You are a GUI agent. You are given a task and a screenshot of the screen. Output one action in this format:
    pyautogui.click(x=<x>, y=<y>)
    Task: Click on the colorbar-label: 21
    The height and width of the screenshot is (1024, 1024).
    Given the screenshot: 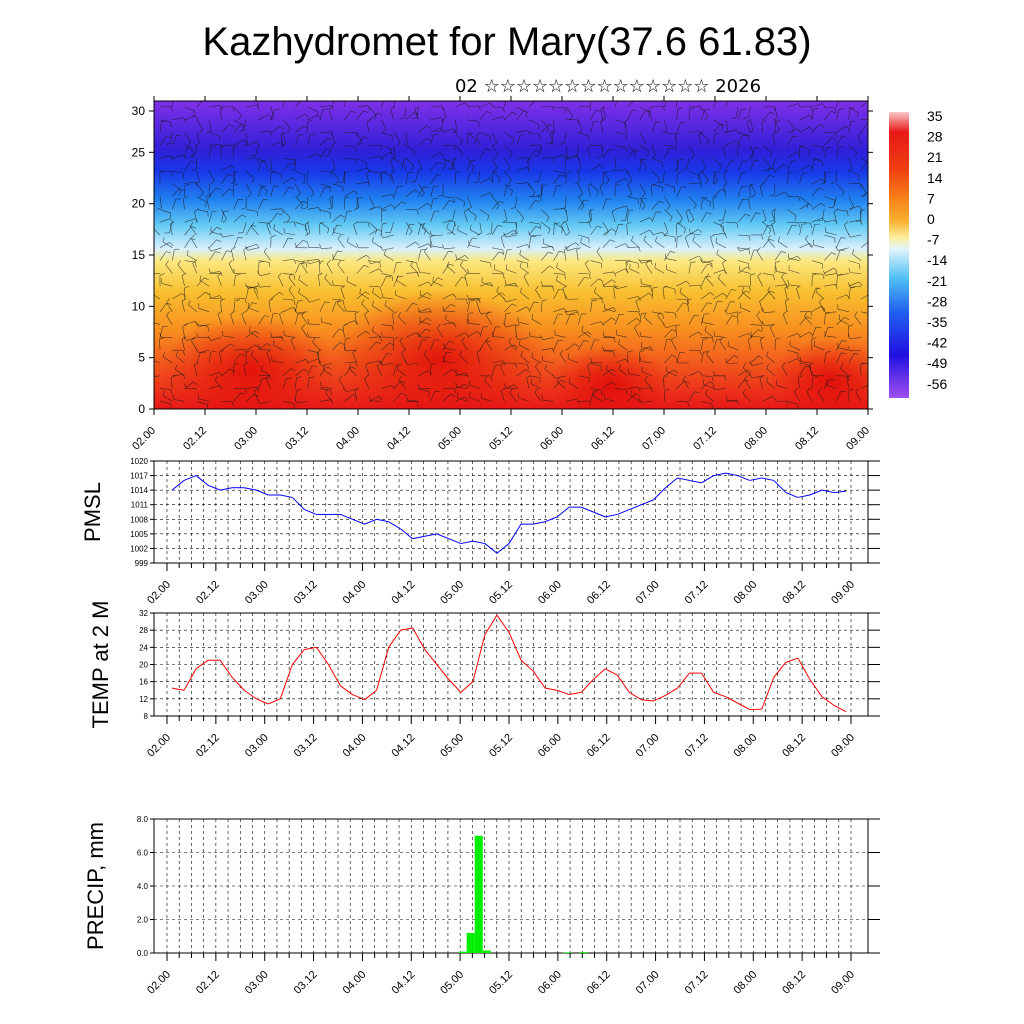 What is the action you would take?
    pyautogui.click(x=935, y=157)
    